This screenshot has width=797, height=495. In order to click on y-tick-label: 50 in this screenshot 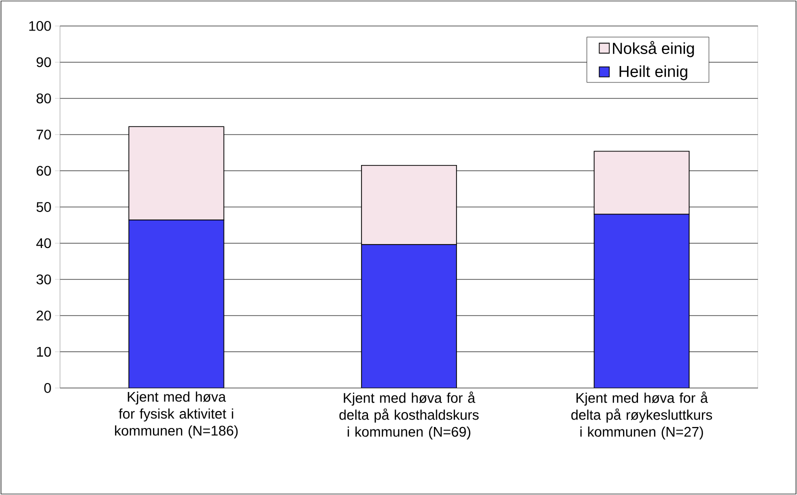, I will do `click(43, 207)`.